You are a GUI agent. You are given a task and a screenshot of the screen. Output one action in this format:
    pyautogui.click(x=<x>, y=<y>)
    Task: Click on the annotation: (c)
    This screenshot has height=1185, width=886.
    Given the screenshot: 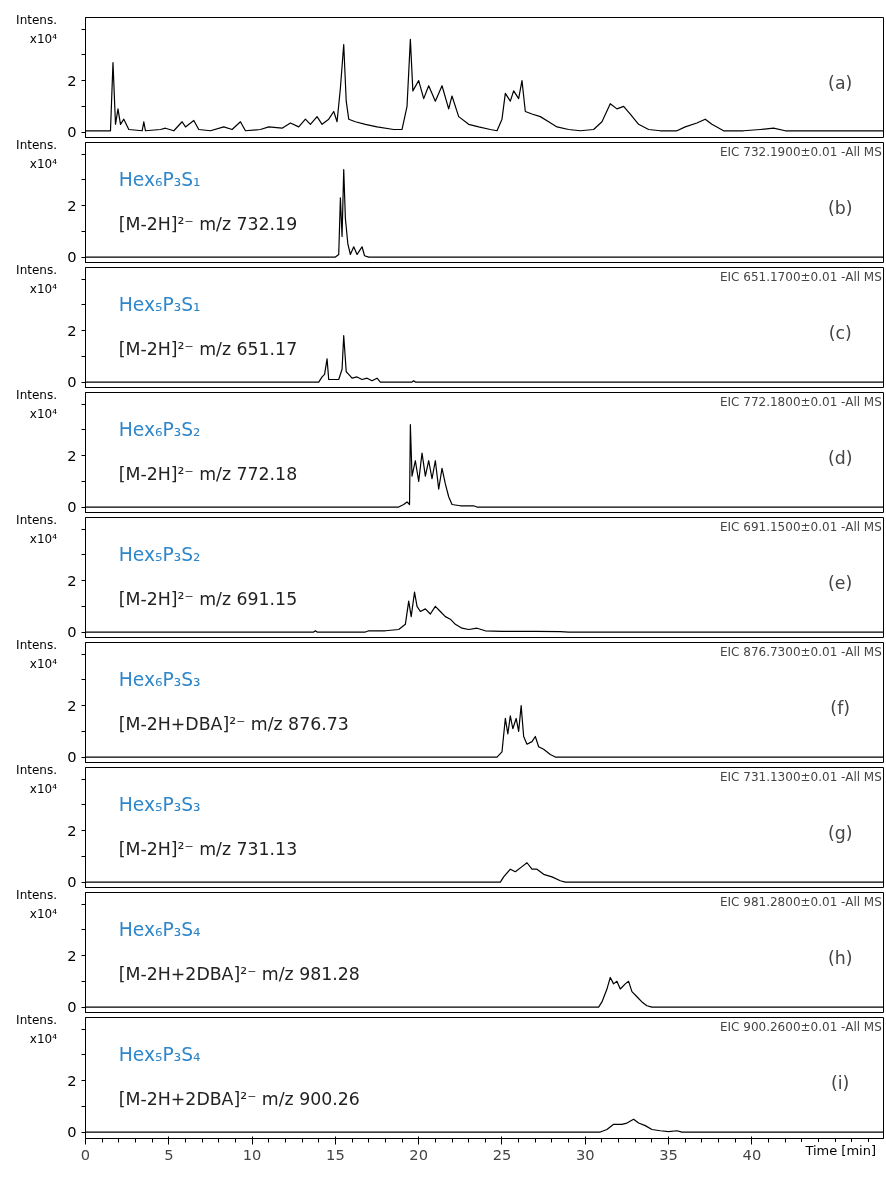 What is the action you would take?
    pyautogui.click(x=840, y=333)
    